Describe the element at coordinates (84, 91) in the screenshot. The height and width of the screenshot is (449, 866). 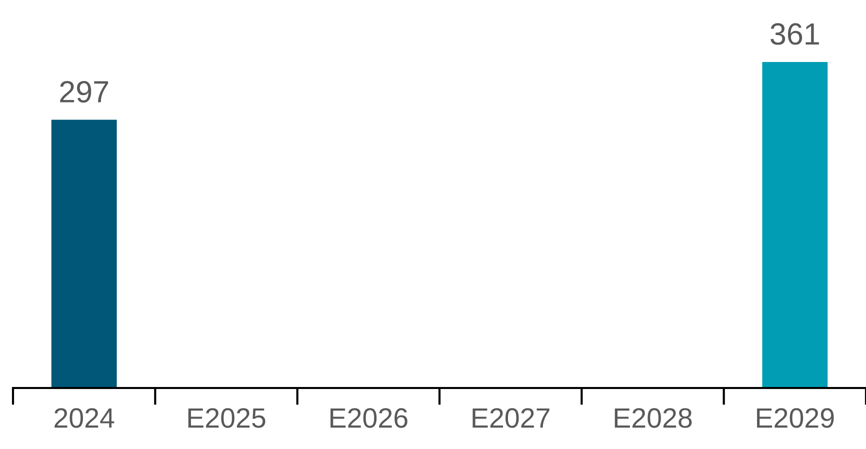
I see `data-label: 297` at that location.